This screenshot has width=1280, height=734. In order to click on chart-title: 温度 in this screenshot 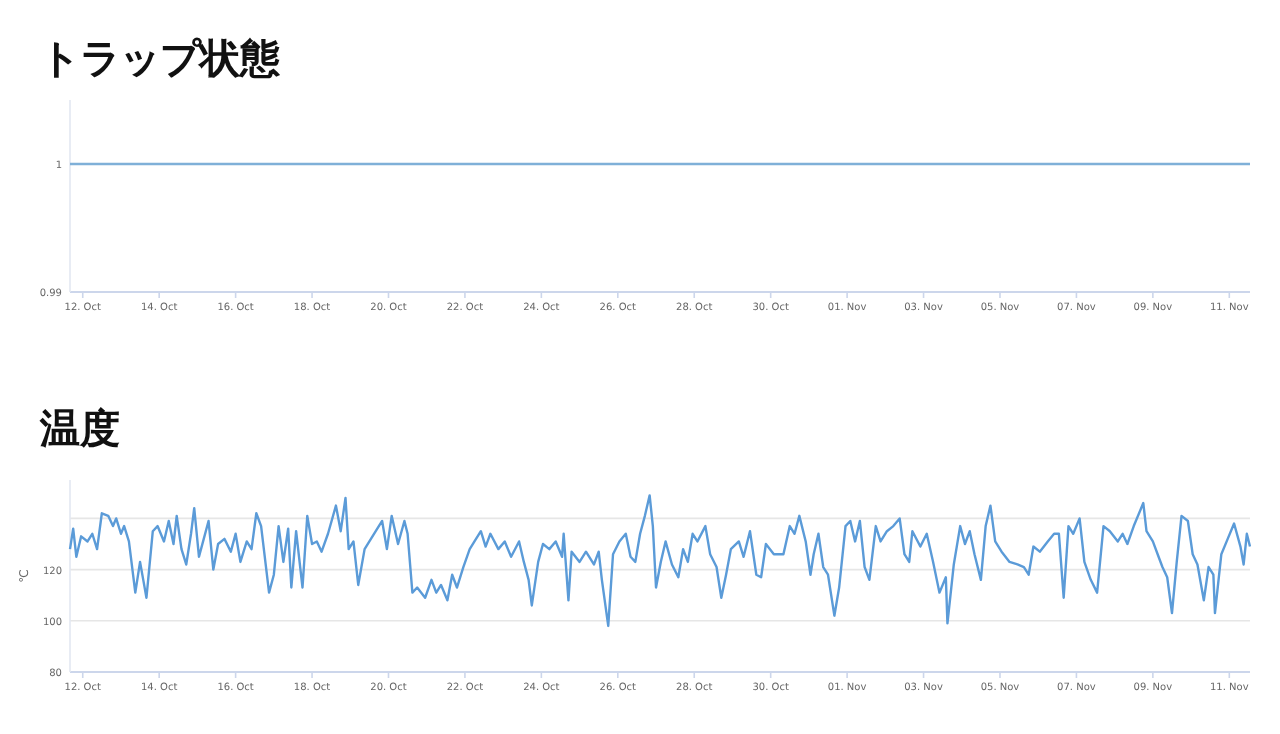, I will do `click(79, 428)`.